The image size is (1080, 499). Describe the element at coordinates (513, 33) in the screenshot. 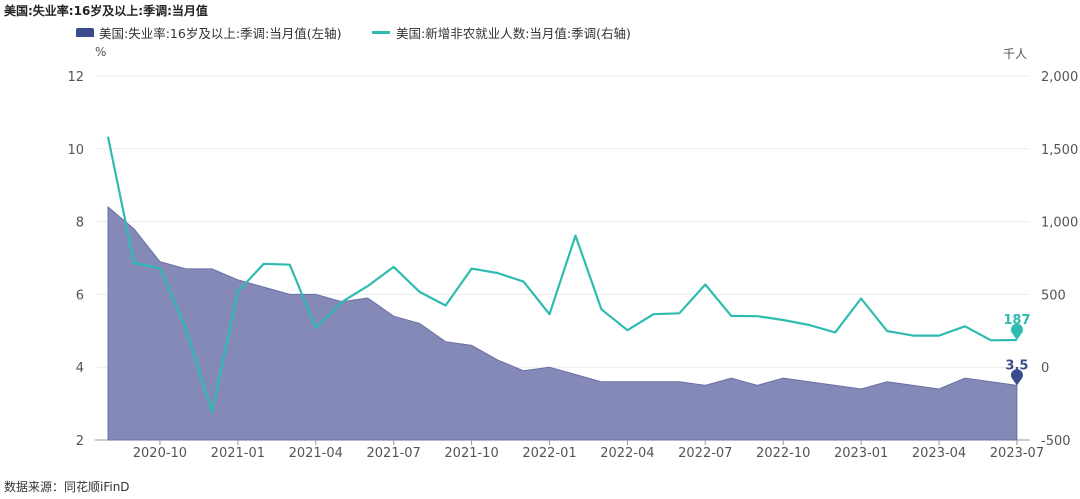

I see `legend-label-payrolls: 美国:新增非农就业人数:当月值:季调(右轴)` at that location.